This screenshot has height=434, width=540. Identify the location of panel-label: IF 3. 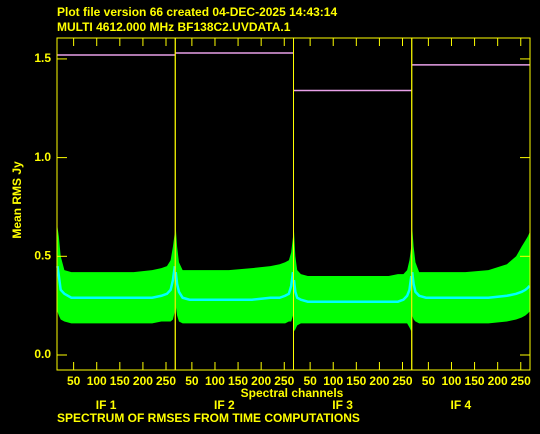
(342, 405).